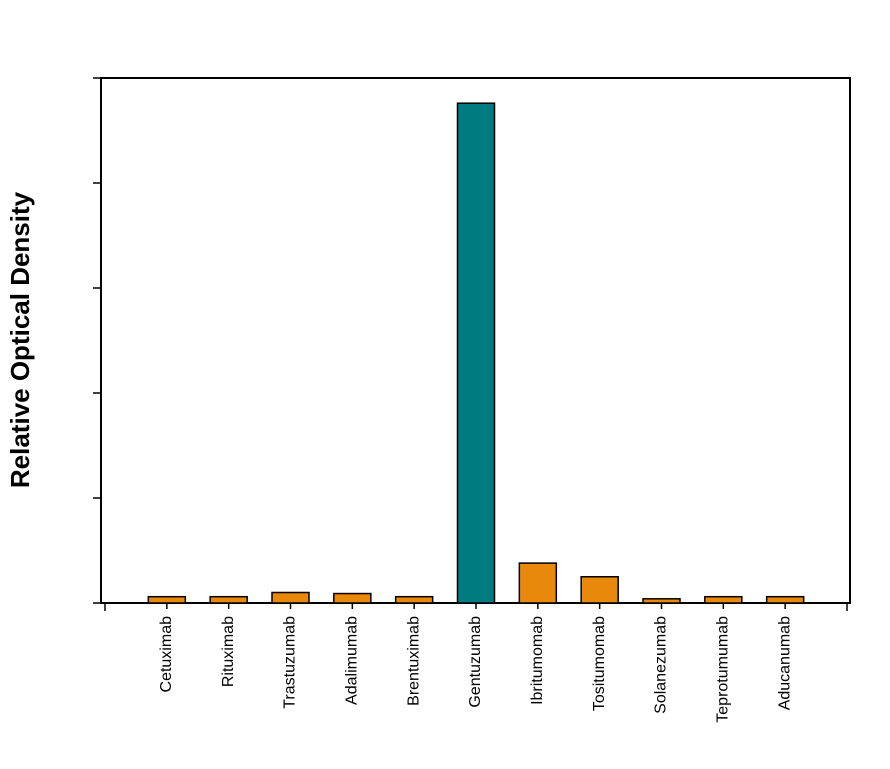  I want to click on x-tick-label: Trastuzumab, so click(290, 662).